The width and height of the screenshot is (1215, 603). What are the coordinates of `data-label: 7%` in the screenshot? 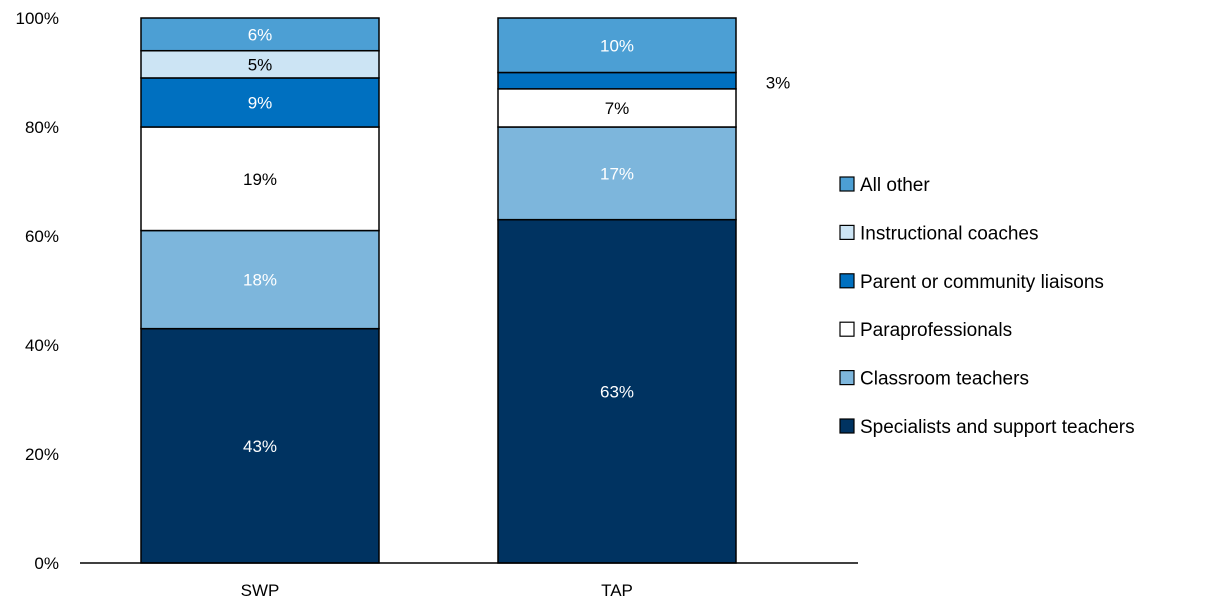 It's located at (617, 108).